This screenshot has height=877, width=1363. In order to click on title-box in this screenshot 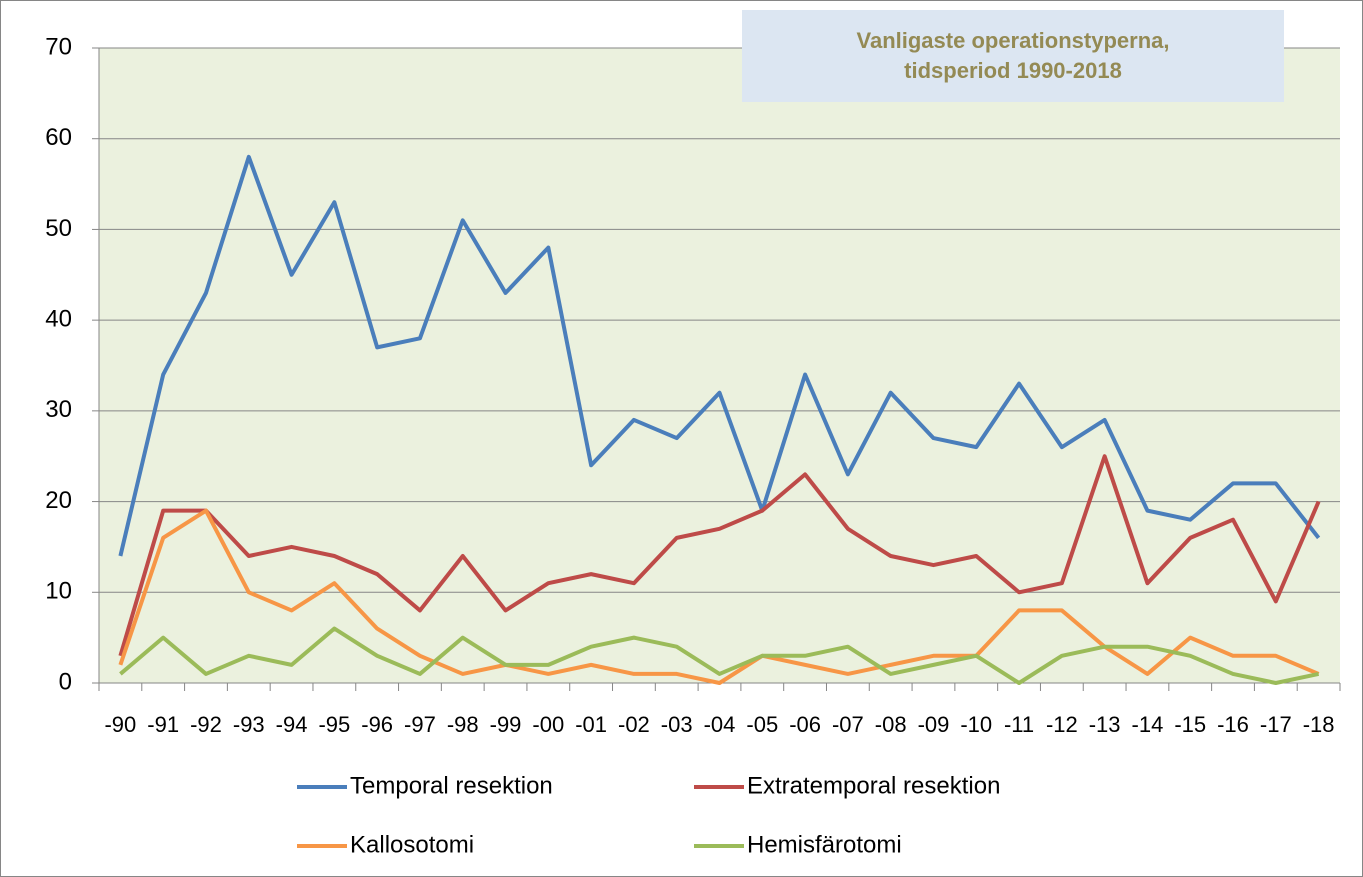, I will do `click(1013, 56)`.